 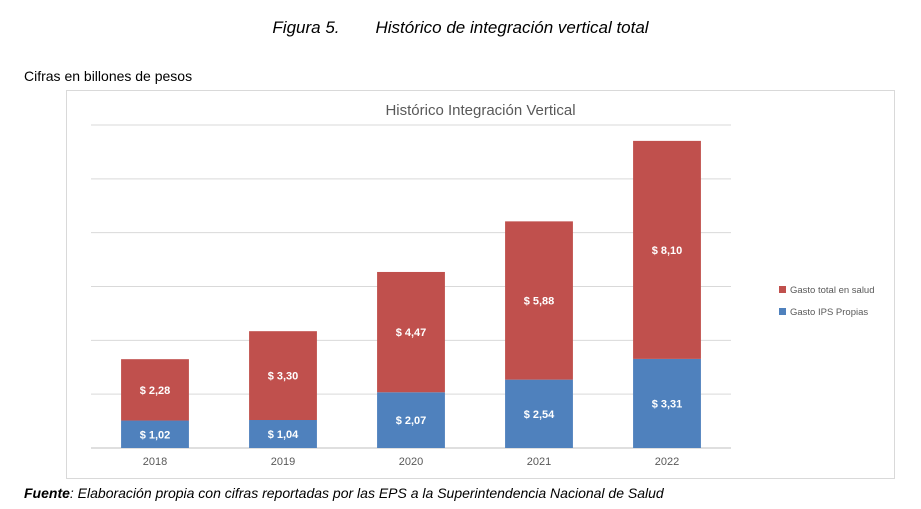 I want to click on data-label: $ 2,07, so click(x=411, y=421).